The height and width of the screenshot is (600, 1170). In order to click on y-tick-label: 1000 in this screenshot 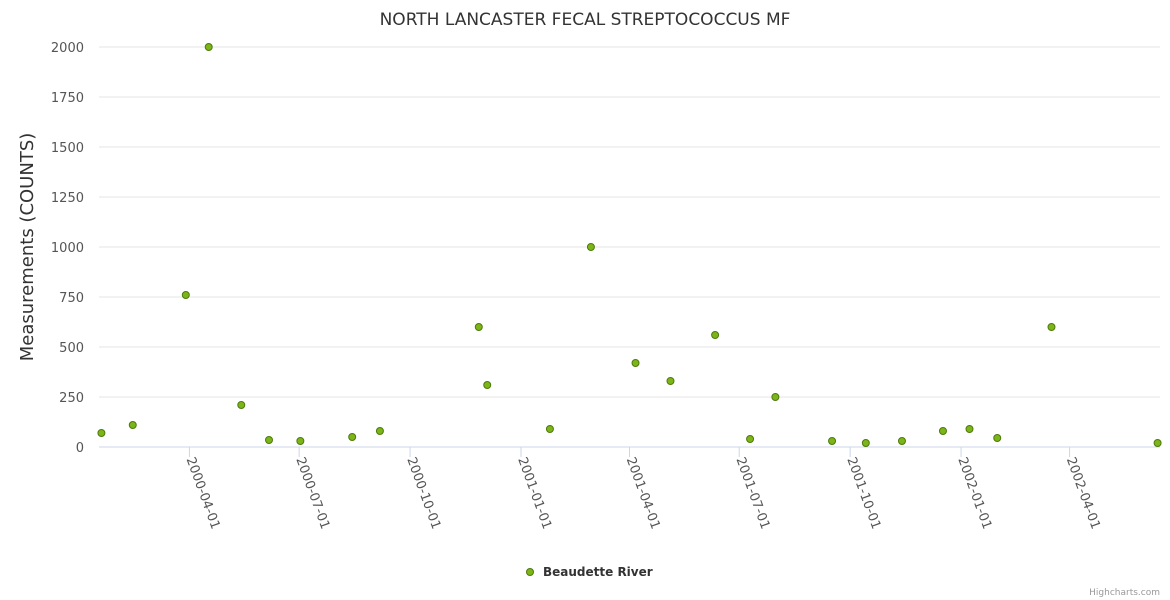, I will do `click(67, 248)`.